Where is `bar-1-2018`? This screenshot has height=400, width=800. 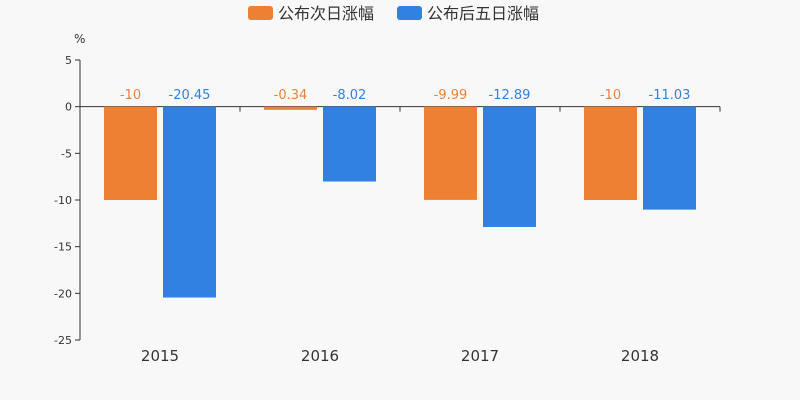
bar-1-2018 is located at coordinates (610, 153).